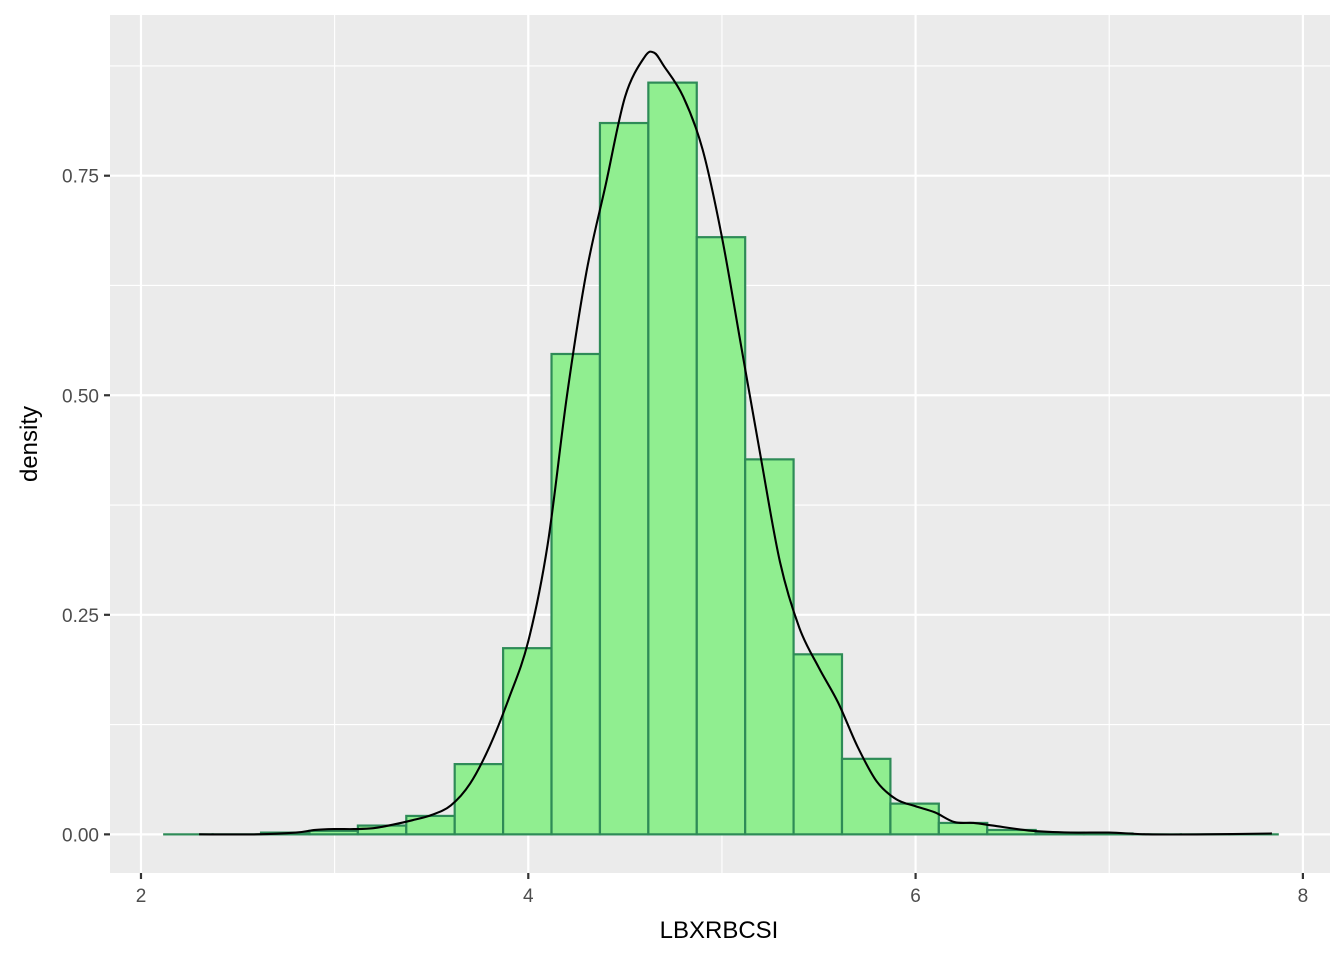 The image size is (1344, 960). What do you see at coordinates (29, 444) in the screenshot?
I see `y-axis-title: density` at bounding box center [29, 444].